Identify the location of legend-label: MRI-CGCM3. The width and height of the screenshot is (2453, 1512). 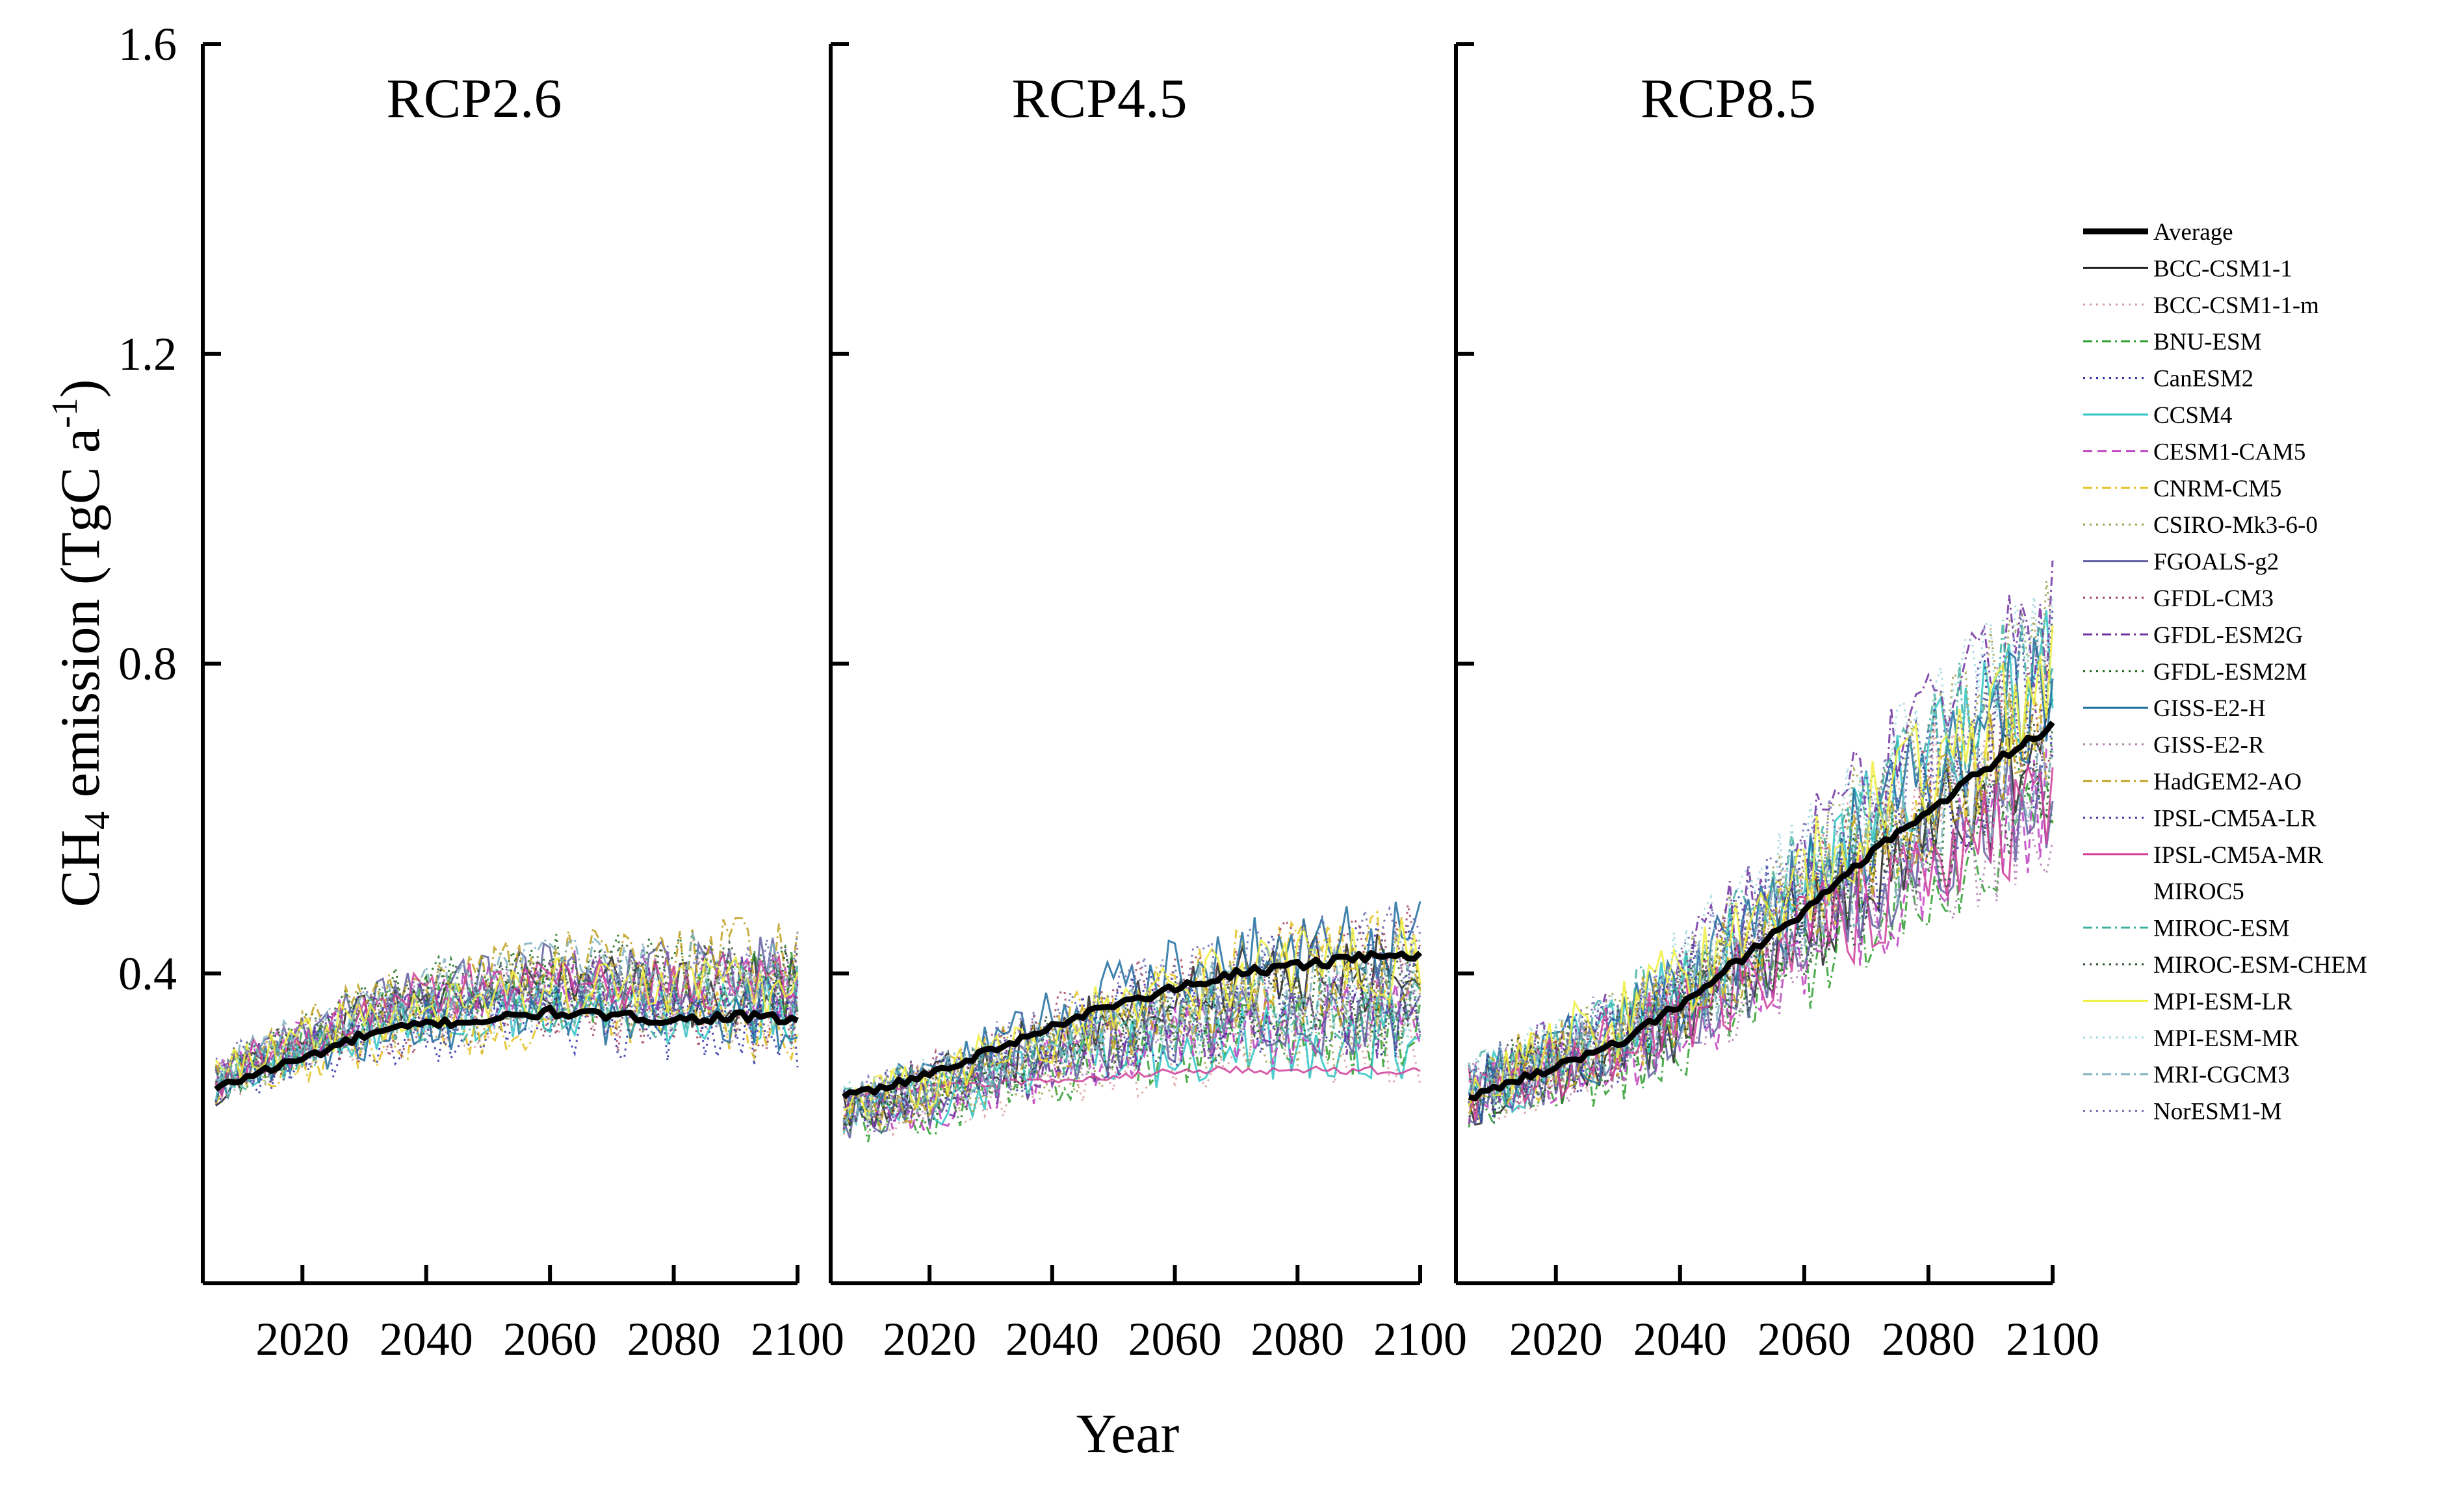
(2221, 1075).